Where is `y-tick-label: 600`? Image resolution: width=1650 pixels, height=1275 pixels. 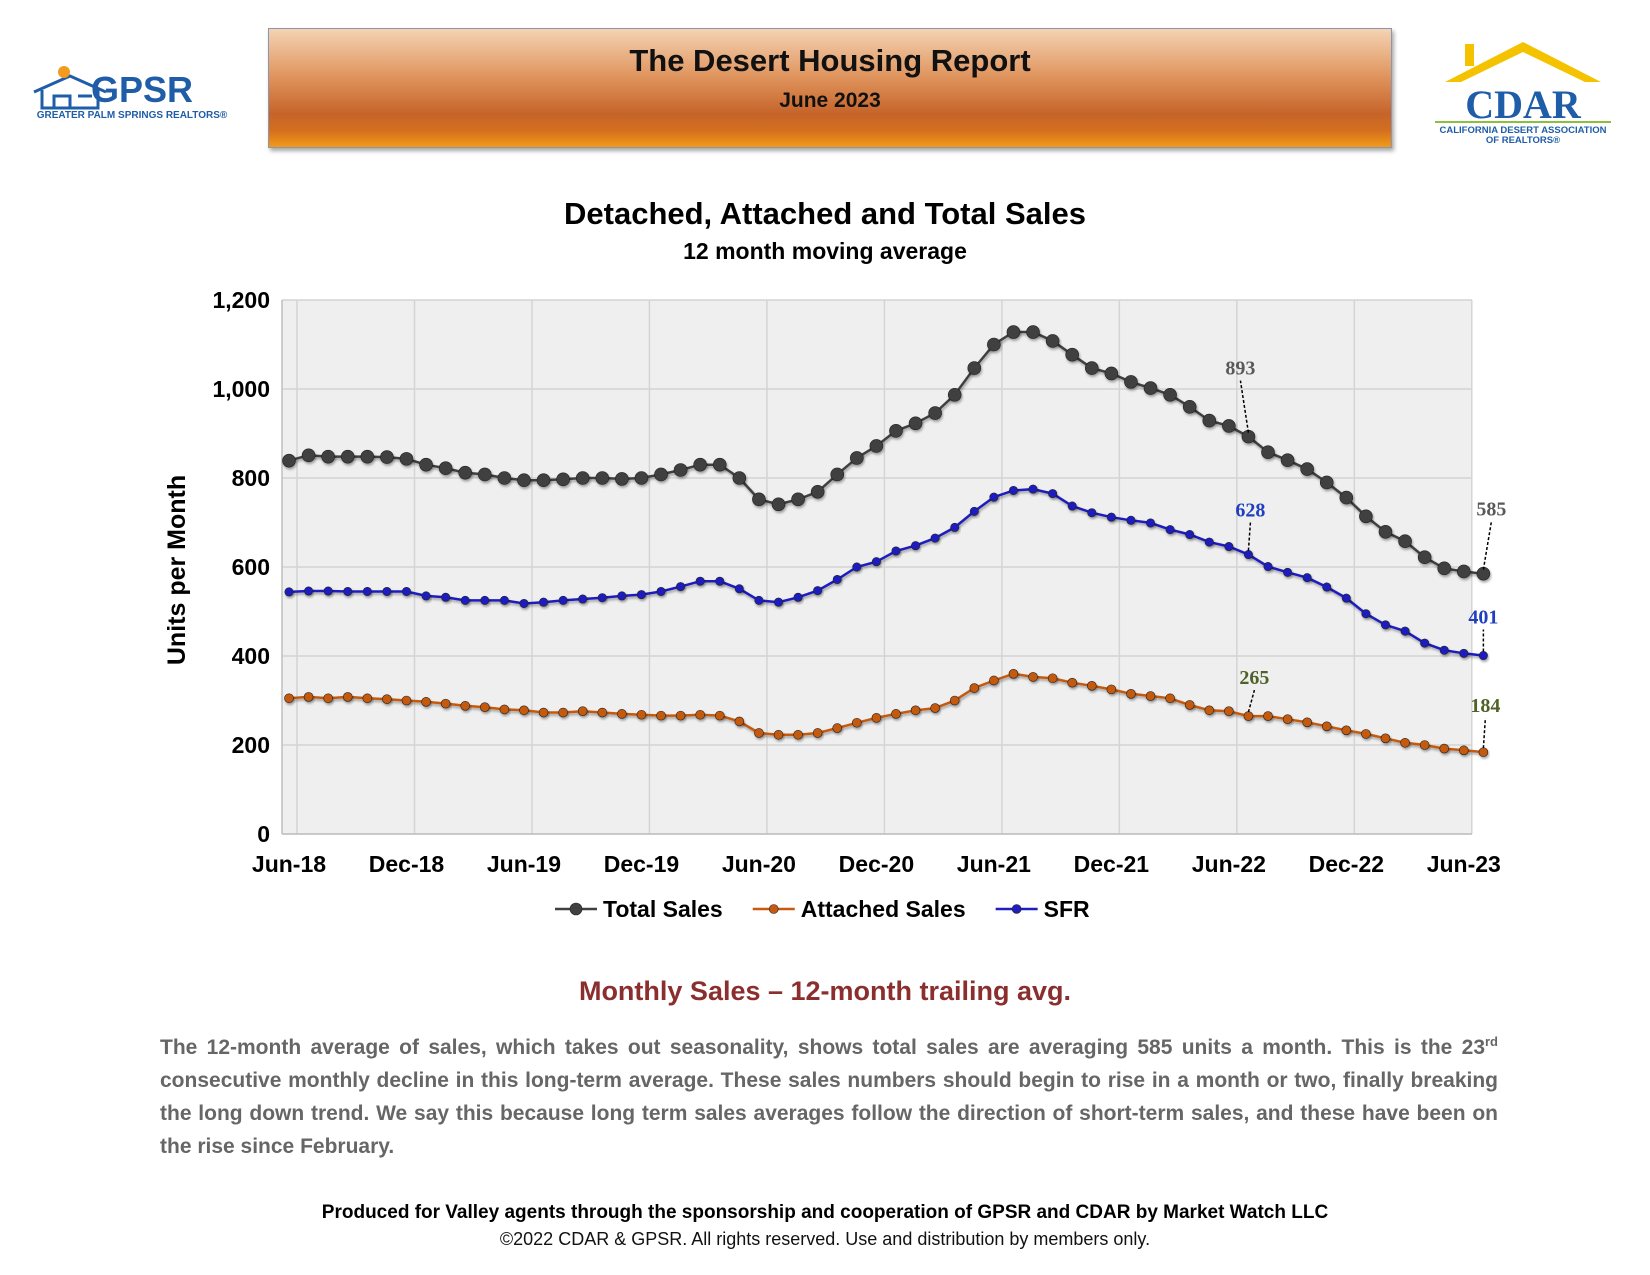
y-tick-label: 600 is located at coordinates (251, 567).